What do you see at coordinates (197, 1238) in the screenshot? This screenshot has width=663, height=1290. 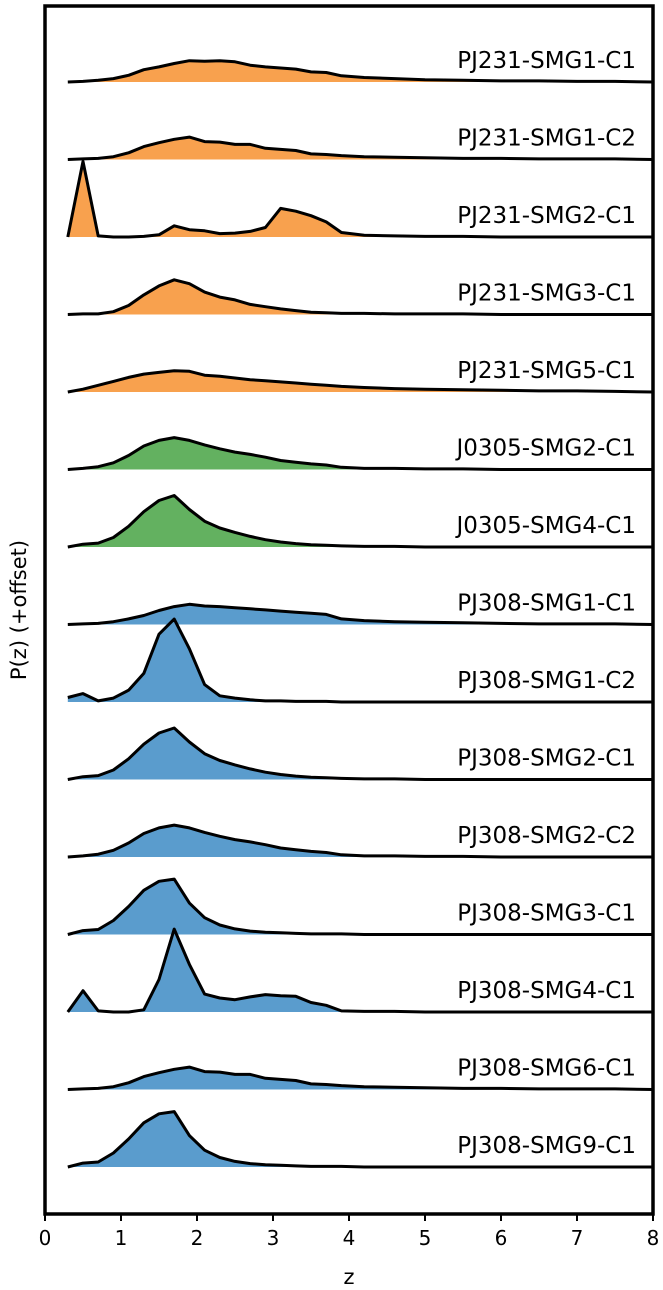 I see `x-tick-label: 2` at bounding box center [197, 1238].